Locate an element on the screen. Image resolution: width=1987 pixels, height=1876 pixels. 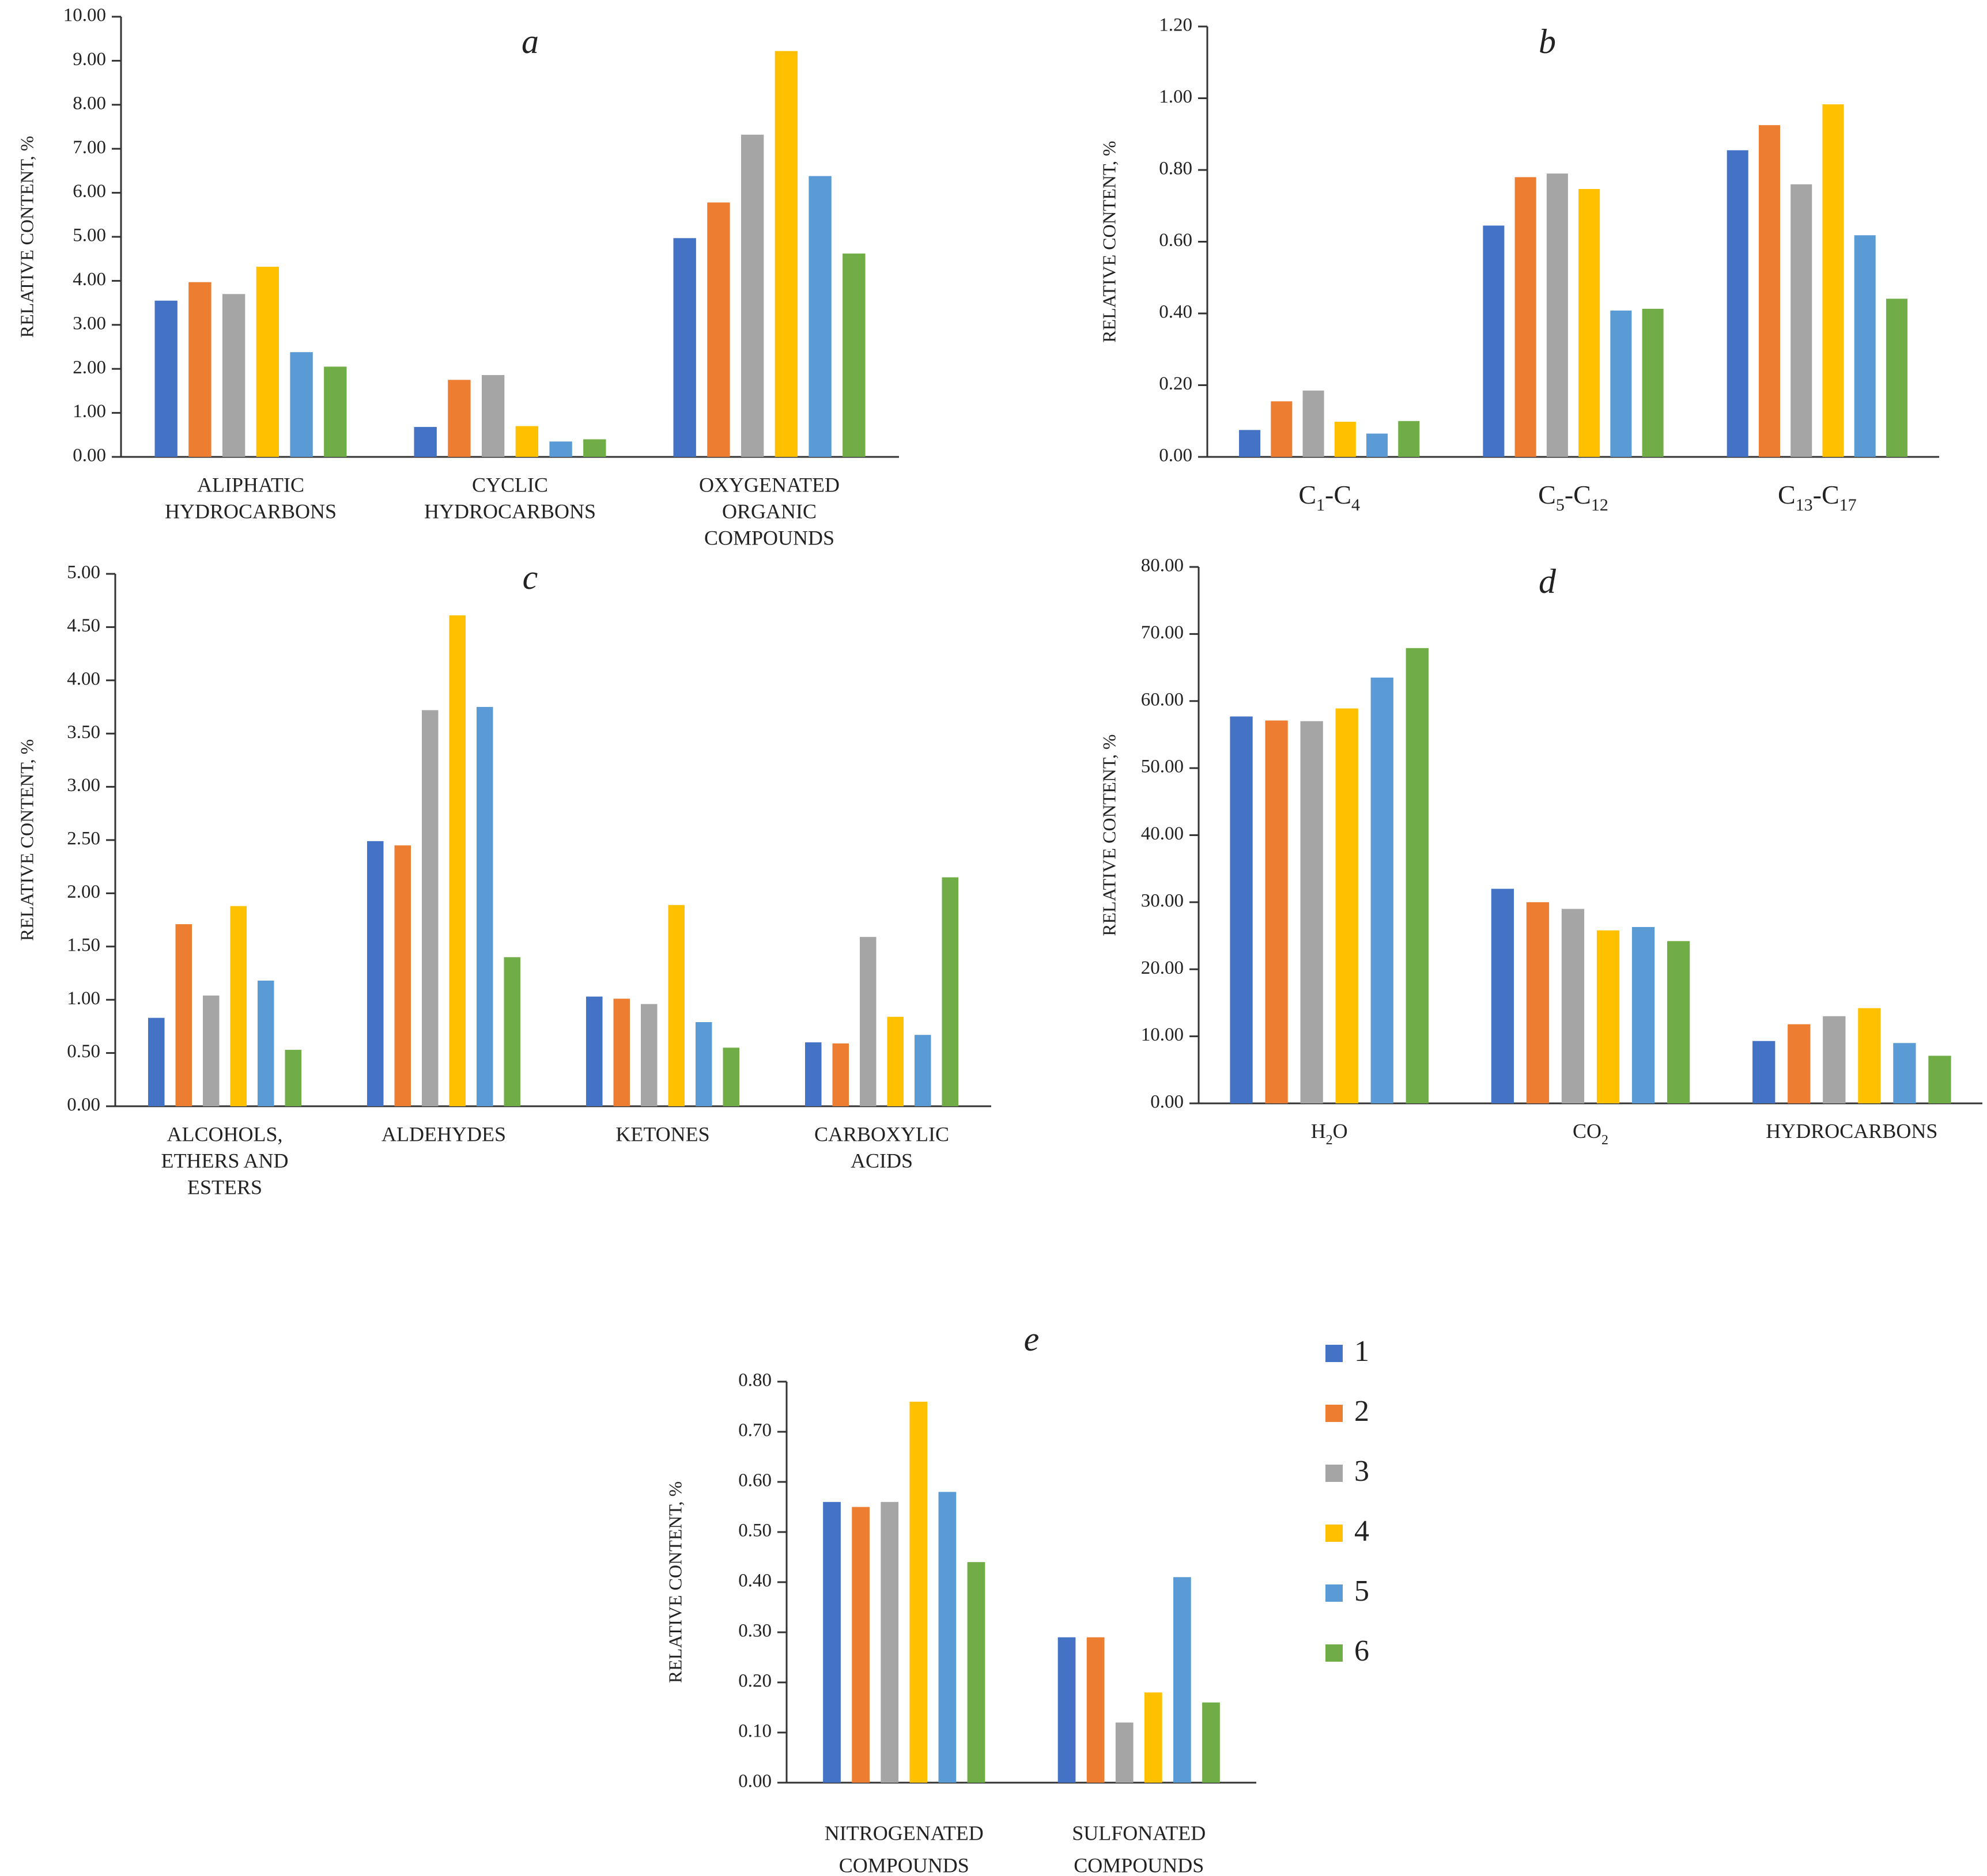
y-tick-label-c: 2.50 is located at coordinates (83, 839).